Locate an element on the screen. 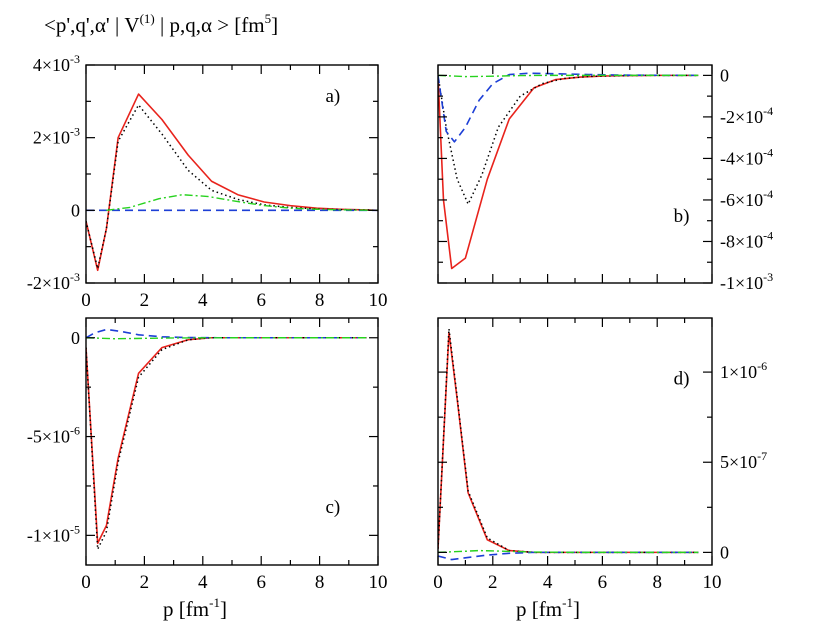 This screenshot has width=817, height=626. figure-title-mid: | p,q,α > [fm is located at coordinates (210, 25).